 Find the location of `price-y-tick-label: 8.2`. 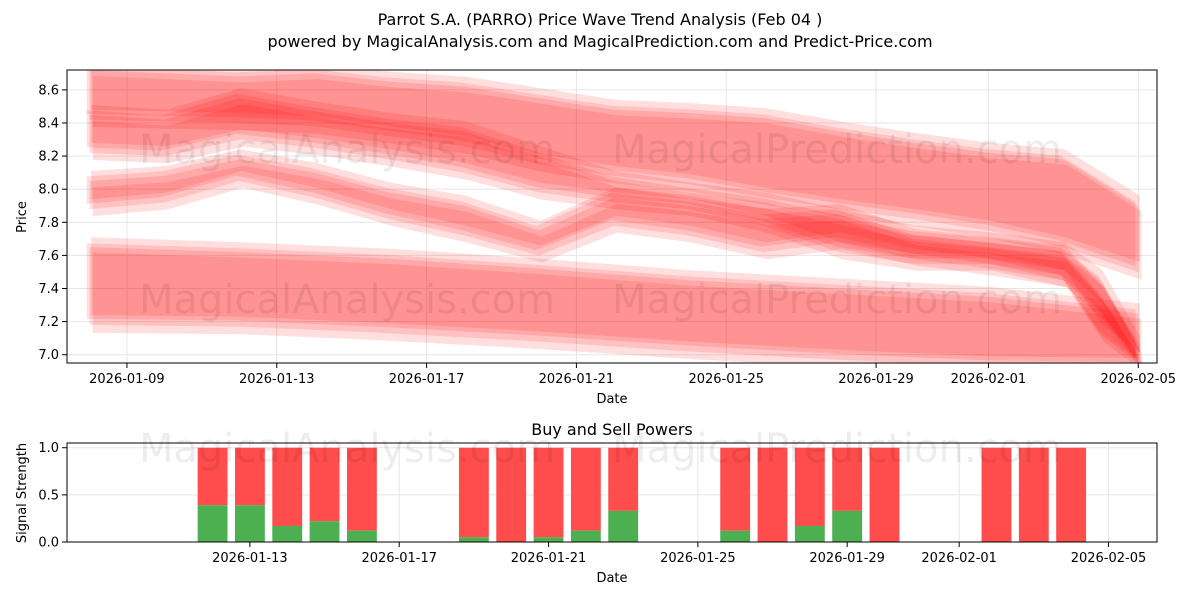

price-y-tick-label: 8.2 is located at coordinates (48, 157).